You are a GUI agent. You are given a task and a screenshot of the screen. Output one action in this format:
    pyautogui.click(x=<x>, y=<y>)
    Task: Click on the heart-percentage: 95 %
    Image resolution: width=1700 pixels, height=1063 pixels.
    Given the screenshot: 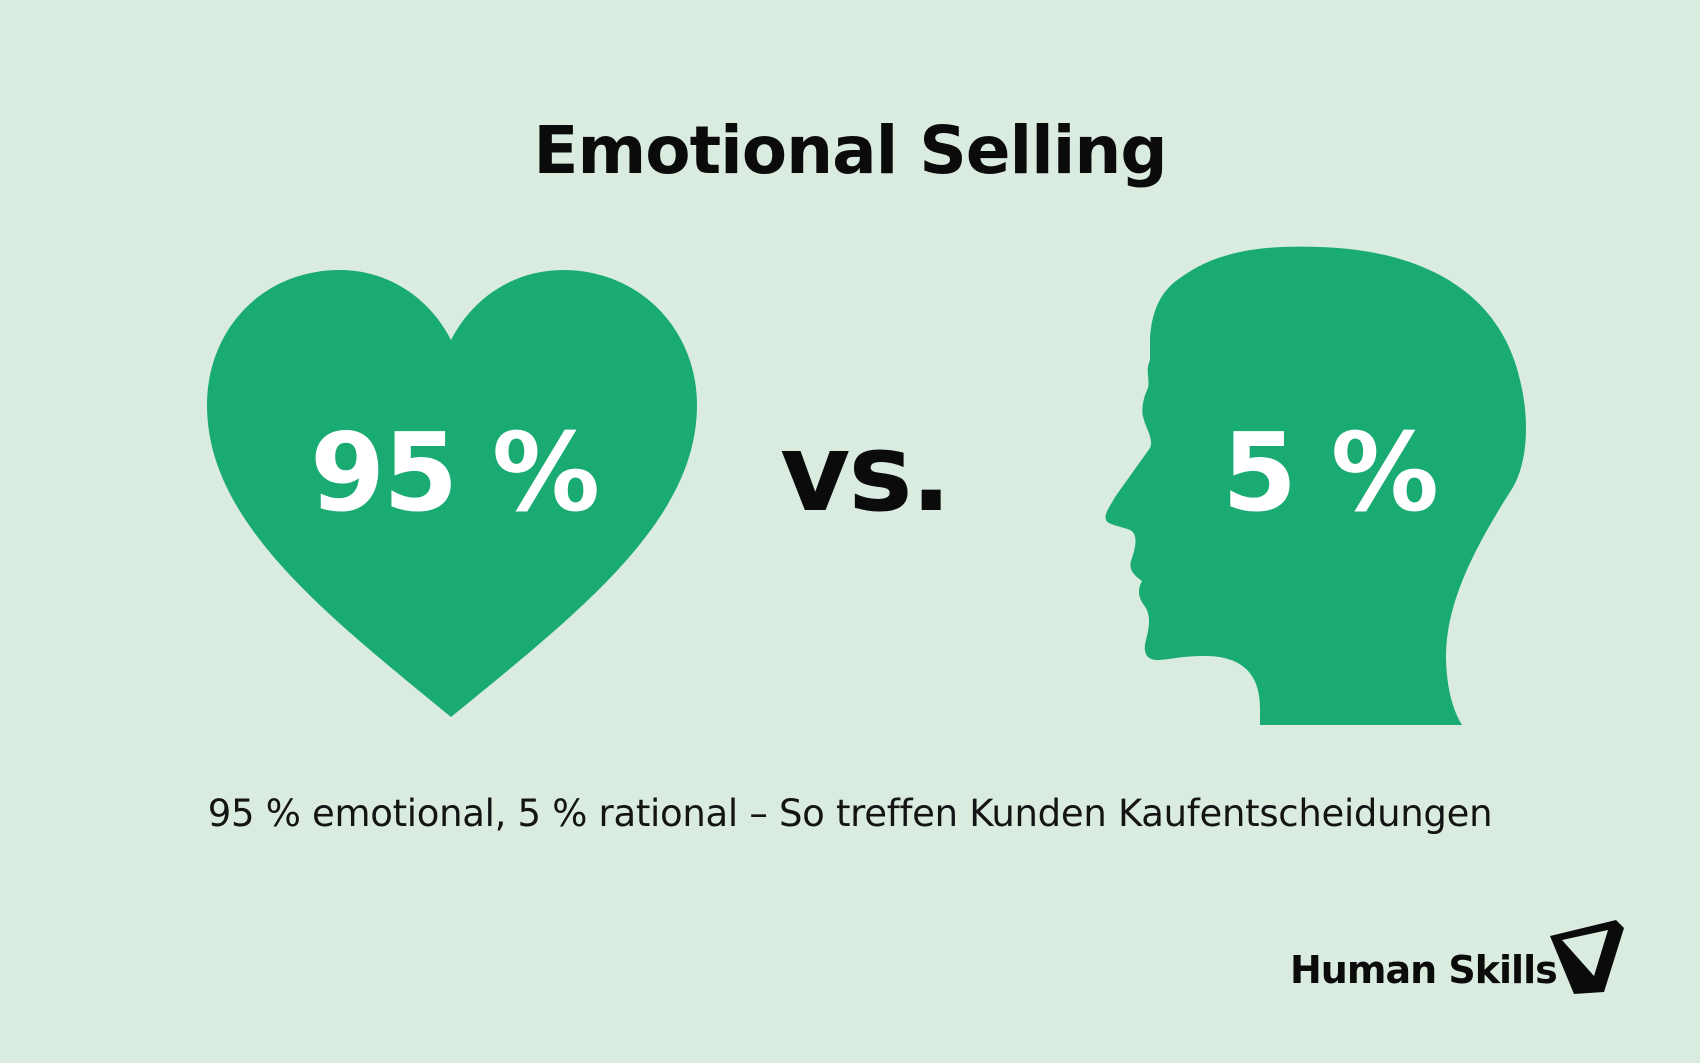 What is the action you would take?
    pyautogui.click(x=455, y=473)
    